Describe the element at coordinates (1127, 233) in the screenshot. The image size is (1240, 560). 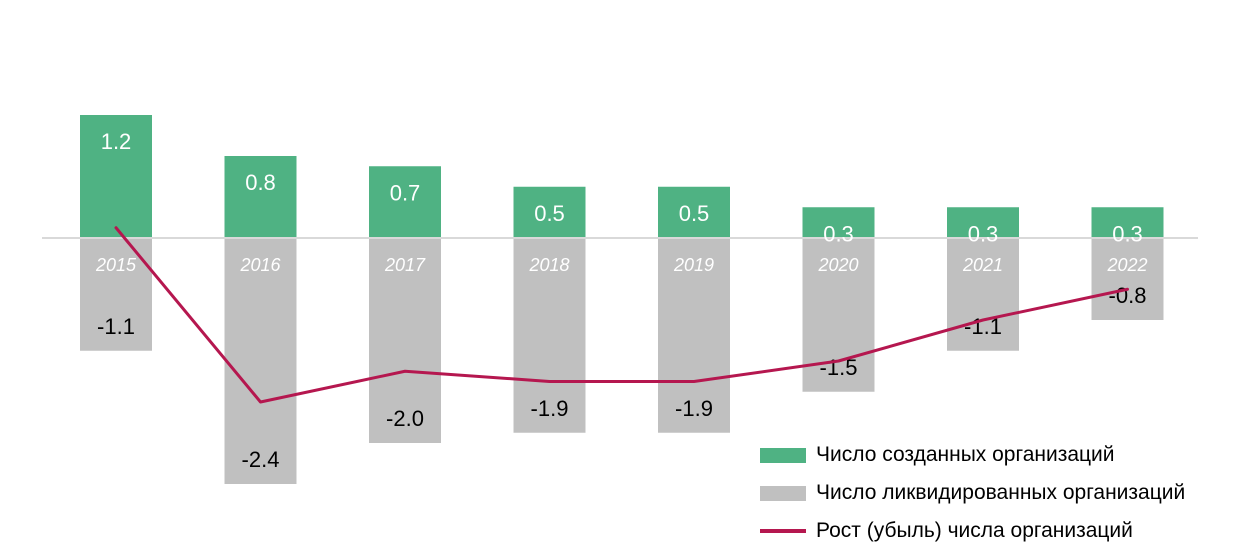
I see `data-label-created-2022: 0.3` at that location.